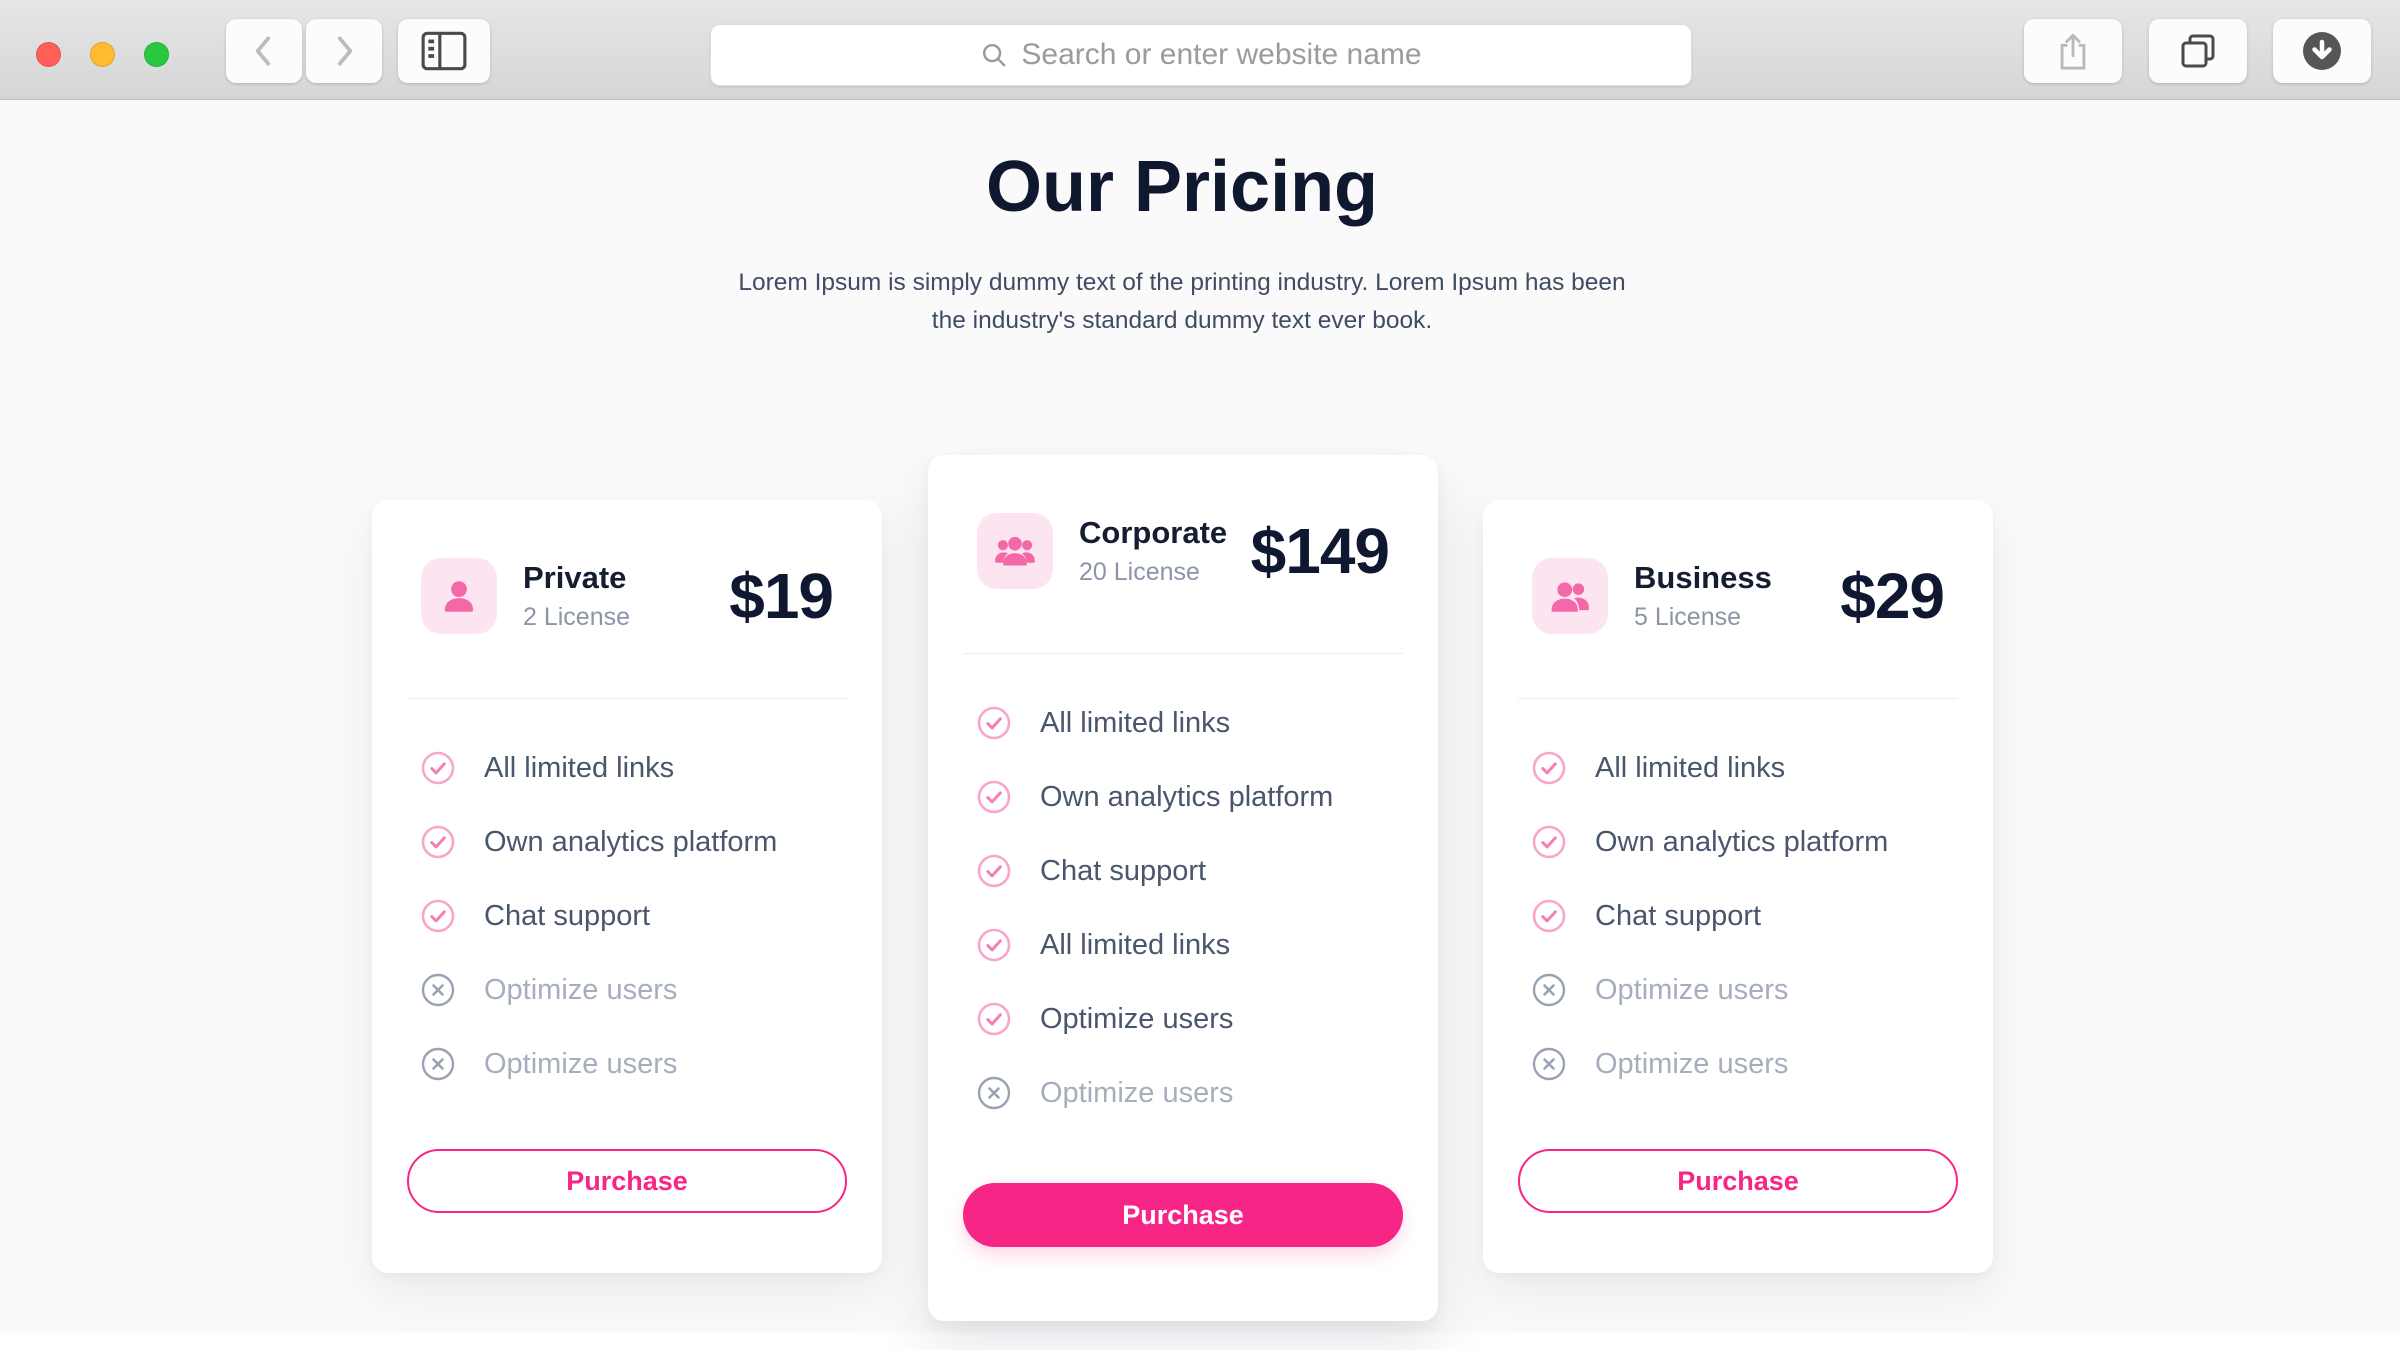 The height and width of the screenshot is (1350, 2400). I want to click on single-person-icon, so click(459, 596).